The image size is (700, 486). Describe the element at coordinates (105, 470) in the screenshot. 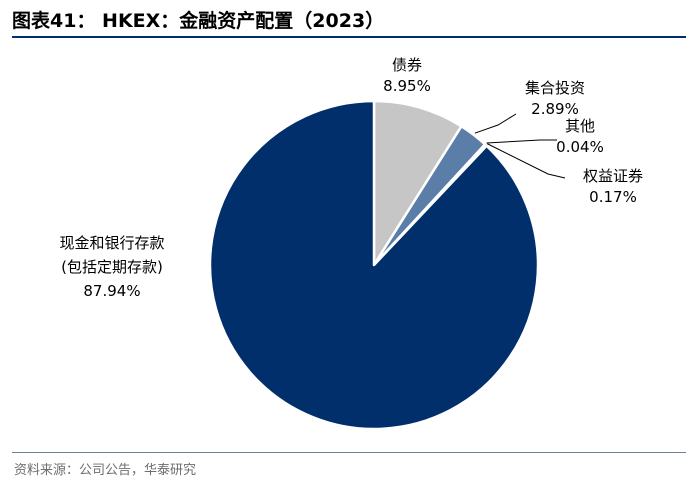

I see `source-note: 资料来源：公司公告，华泰研究` at that location.